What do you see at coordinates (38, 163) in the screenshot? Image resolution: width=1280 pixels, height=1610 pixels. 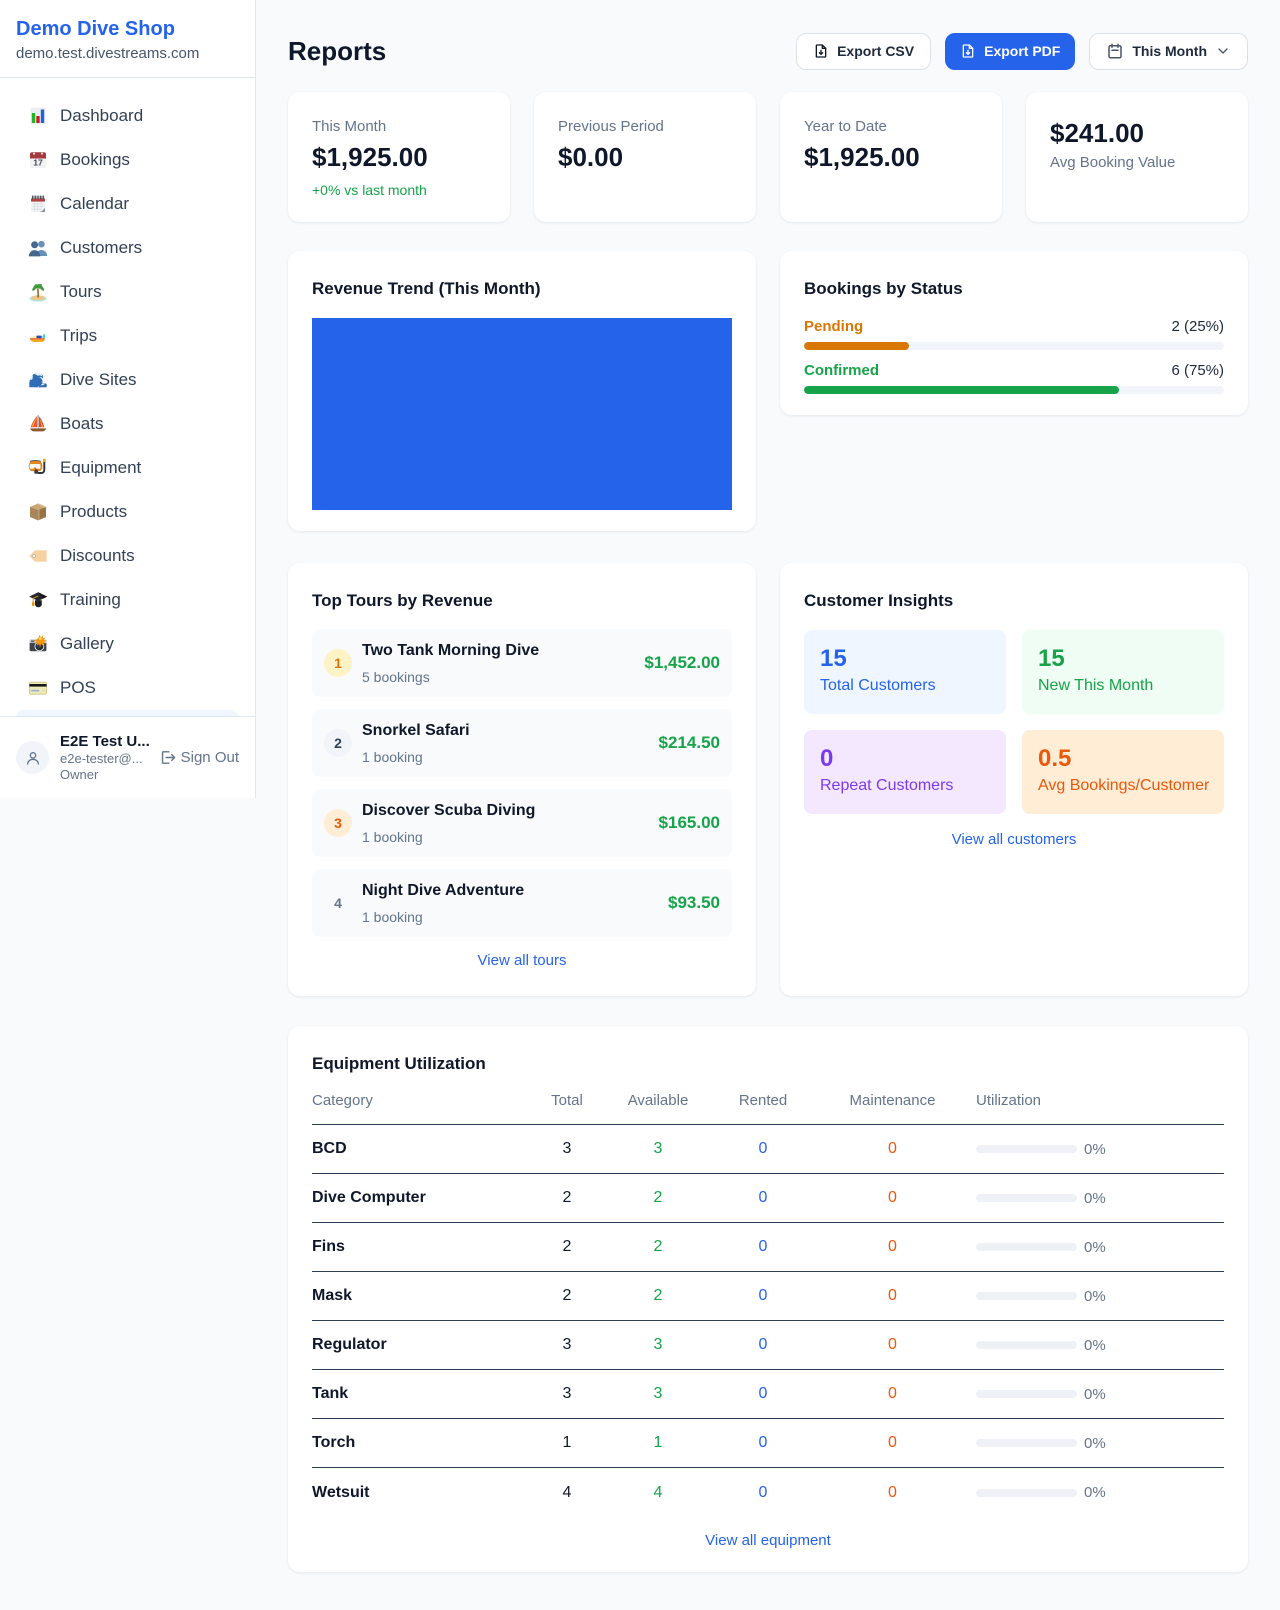 I see `svg-text: 17` at bounding box center [38, 163].